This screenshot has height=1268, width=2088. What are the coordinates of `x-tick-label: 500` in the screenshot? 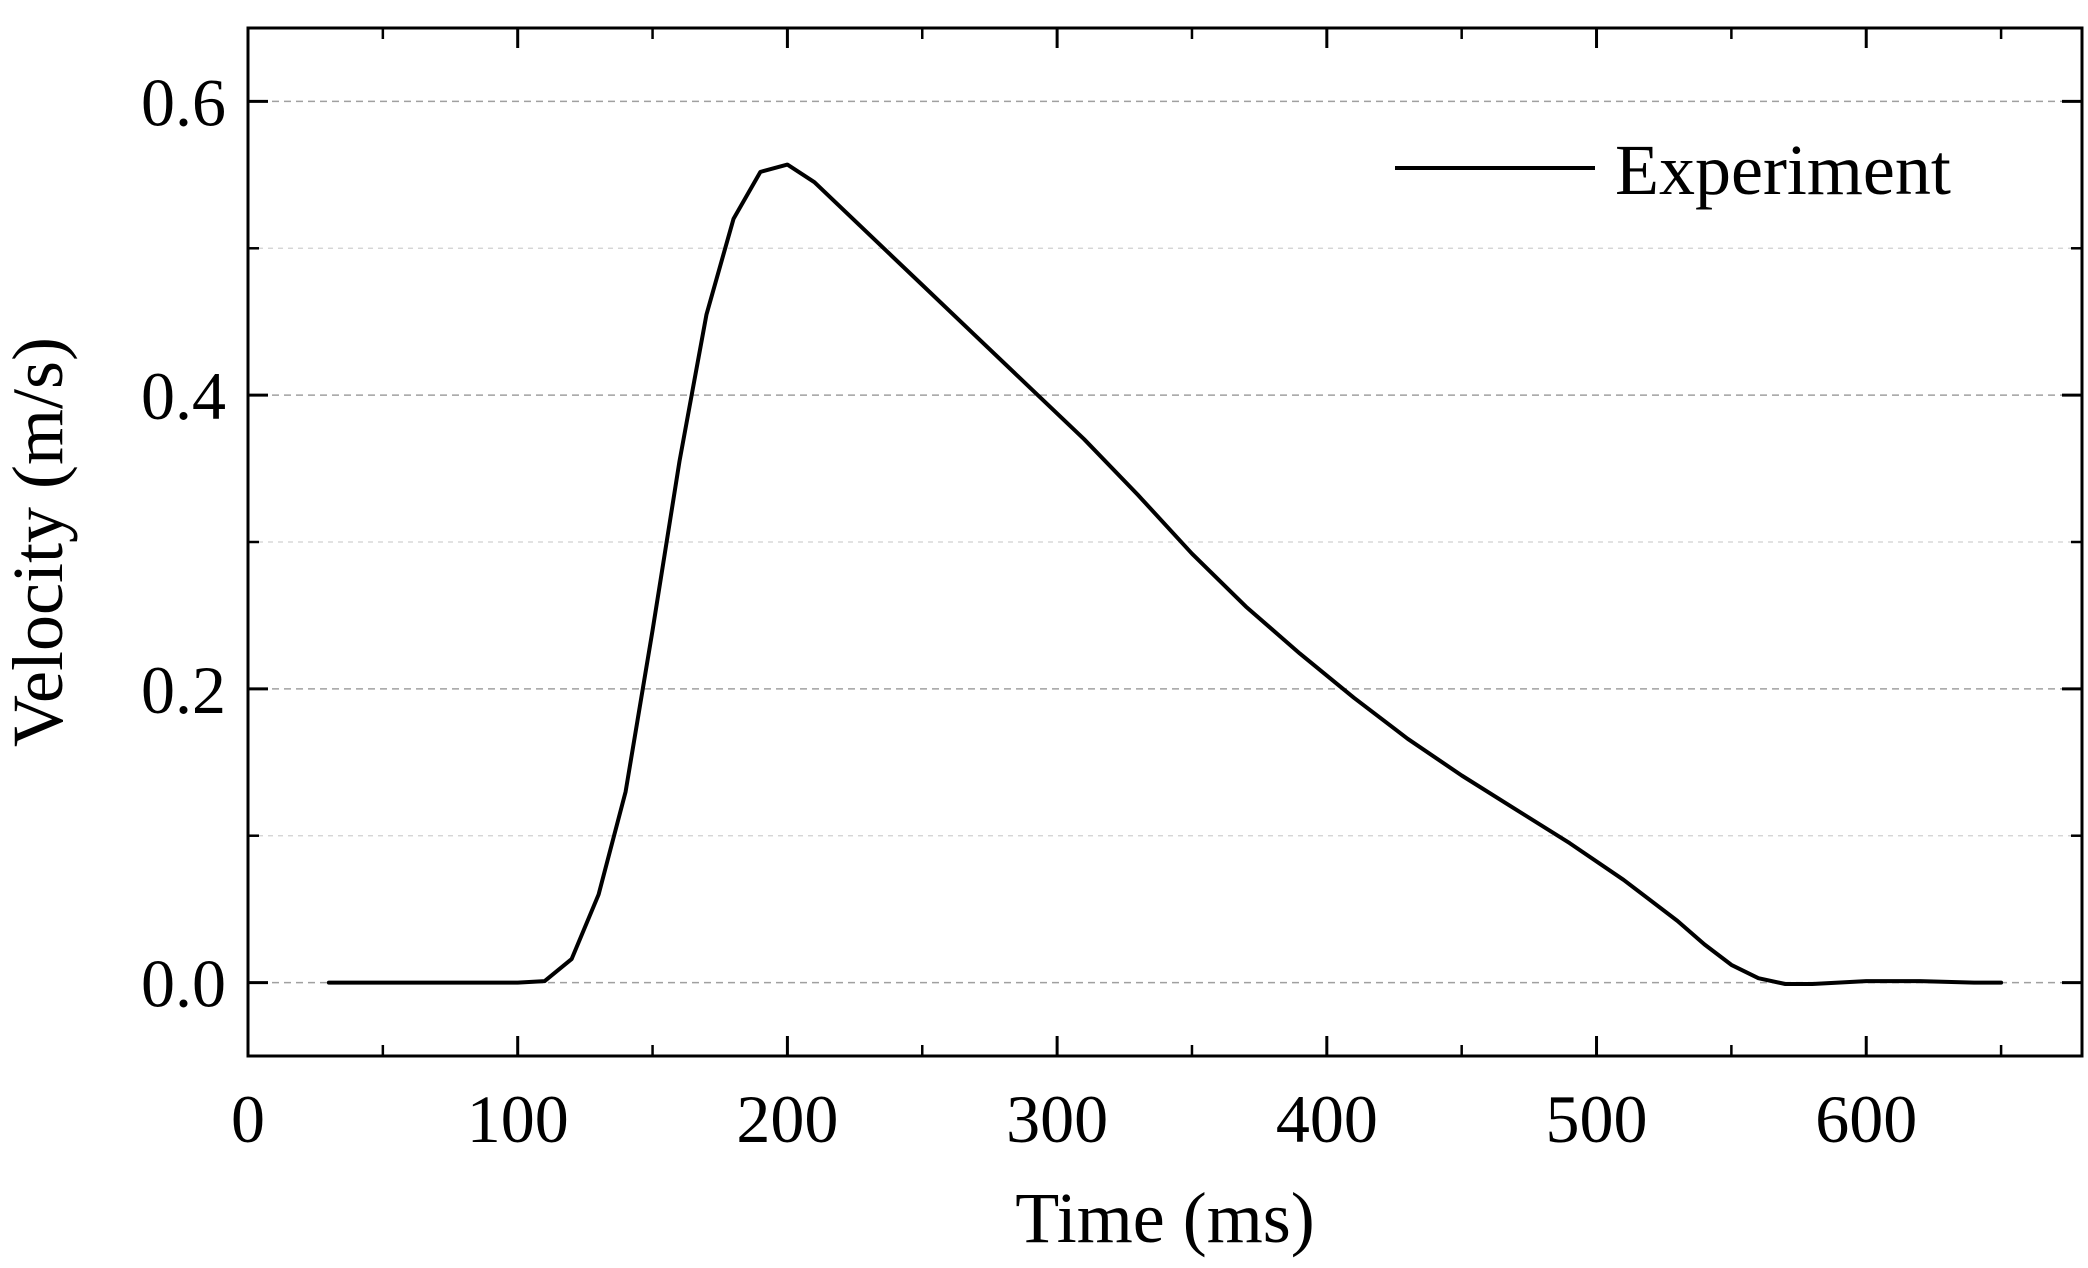 It's located at (1597, 1119).